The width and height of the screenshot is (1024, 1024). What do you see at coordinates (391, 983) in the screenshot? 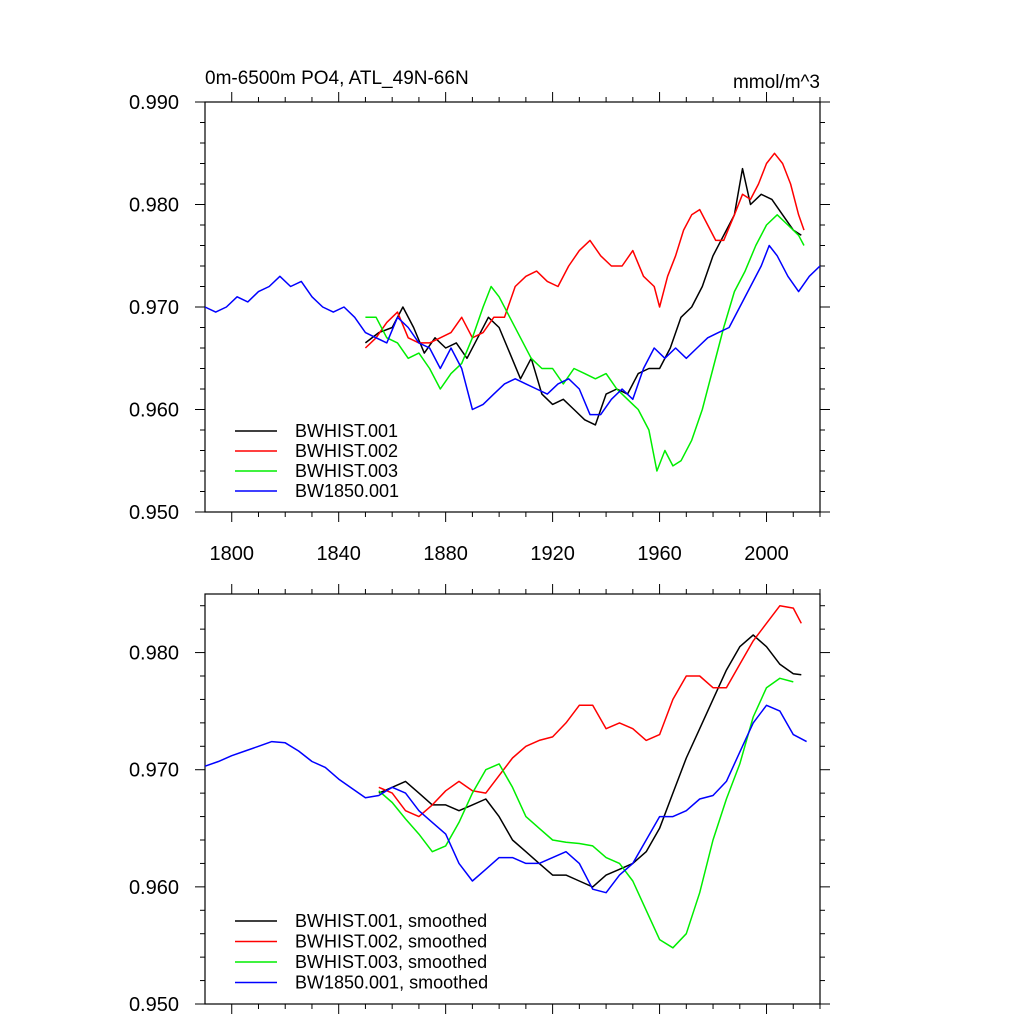
I see `legend-label: BW1850.001, smoothed` at bounding box center [391, 983].